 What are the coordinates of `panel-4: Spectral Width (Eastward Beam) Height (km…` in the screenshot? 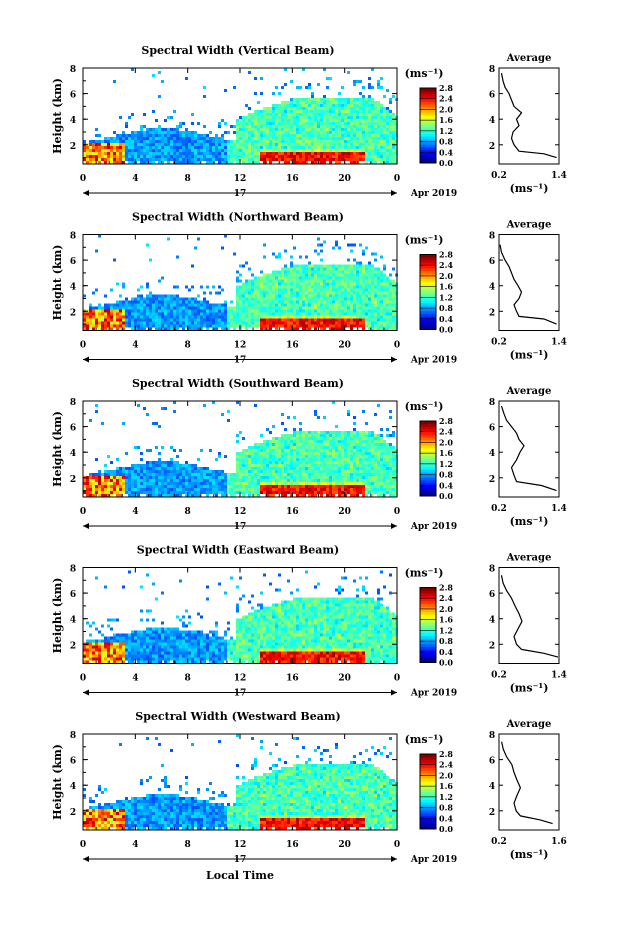 It's located at (309, 621).